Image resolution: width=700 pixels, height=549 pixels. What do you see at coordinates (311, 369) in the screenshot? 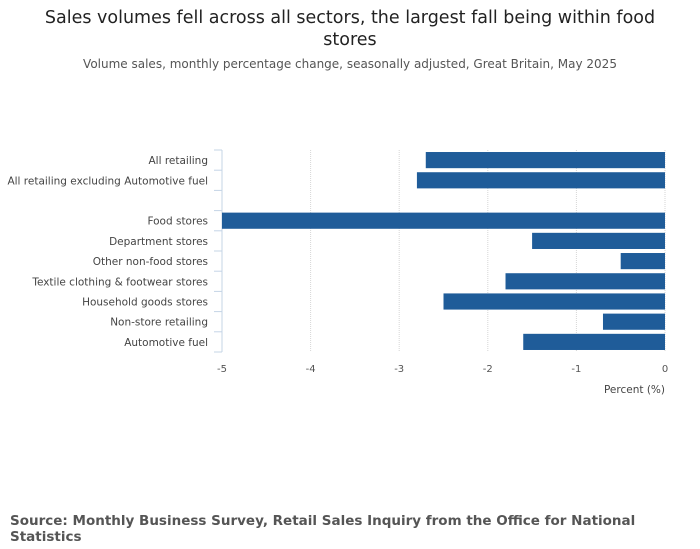
I see `x-tick-label: -4` at bounding box center [311, 369].